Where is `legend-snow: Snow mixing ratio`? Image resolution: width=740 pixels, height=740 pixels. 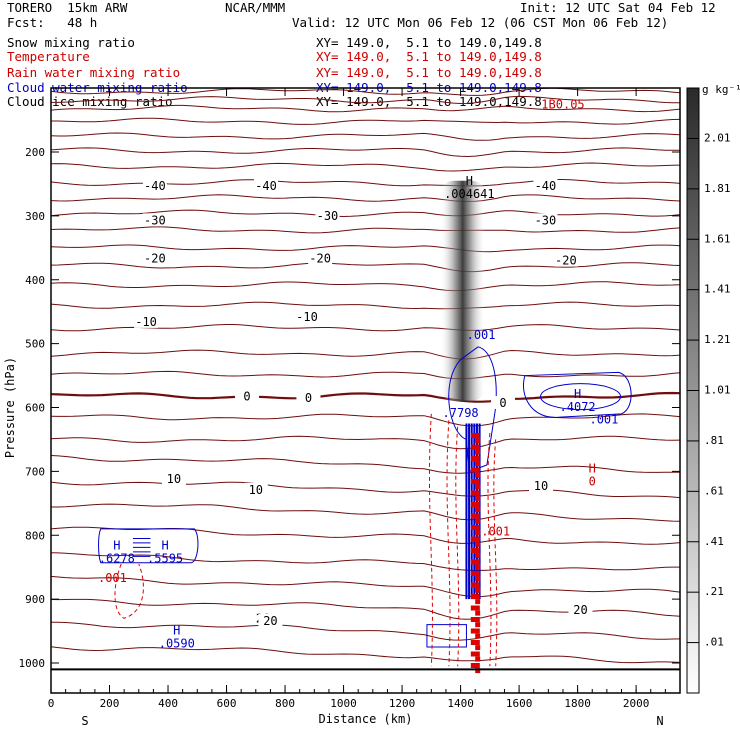
legend-snow: Snow mixing ratio is located at coordinates (71, 42).